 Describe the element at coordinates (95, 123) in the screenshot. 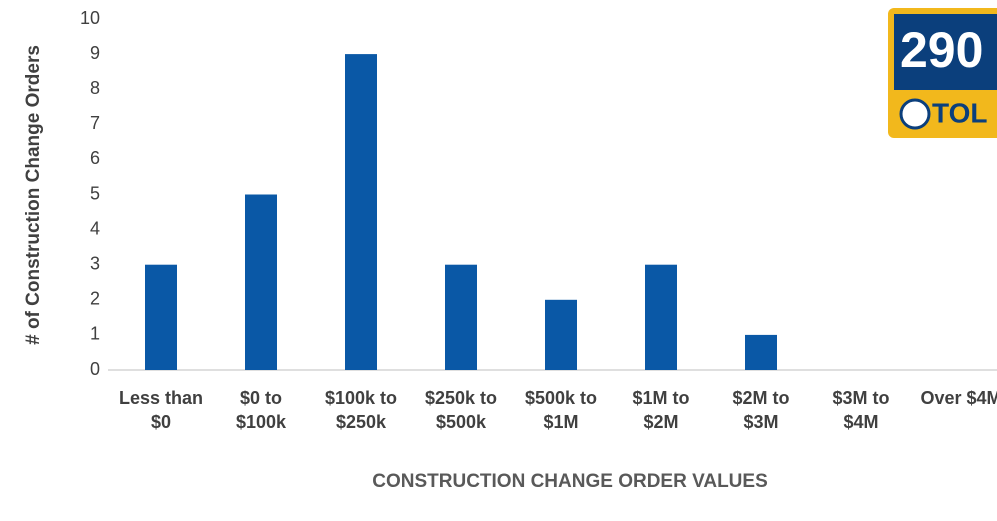

I see `y-tick-label: 7` at that location.